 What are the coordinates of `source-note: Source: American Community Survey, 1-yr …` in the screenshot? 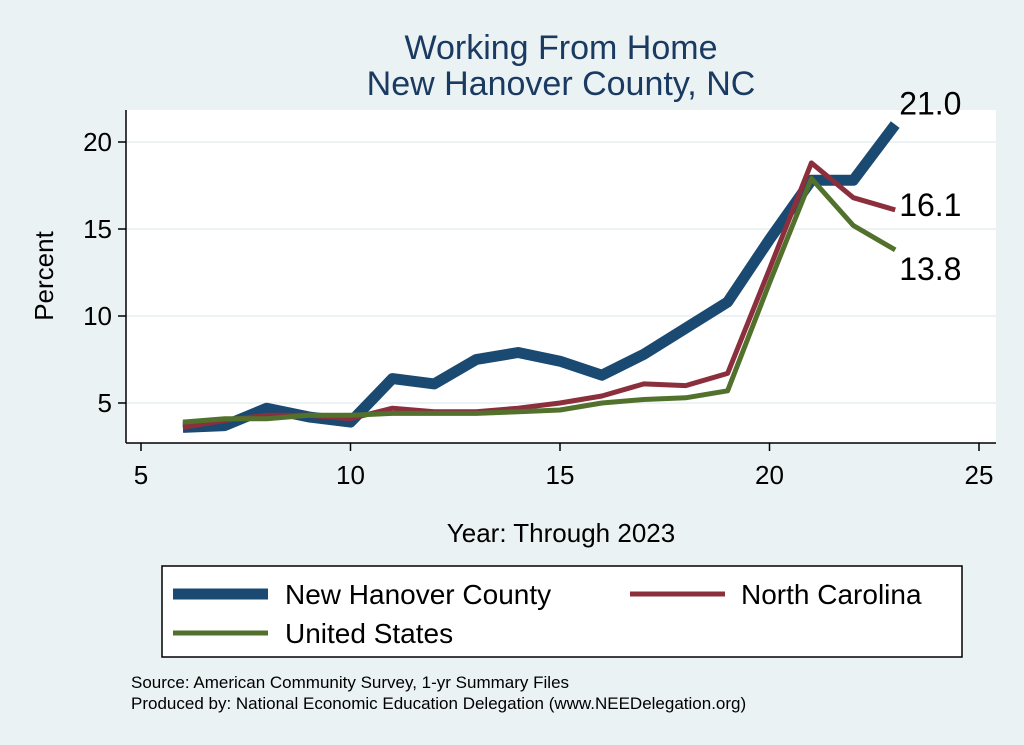 It's located at (350, 682).